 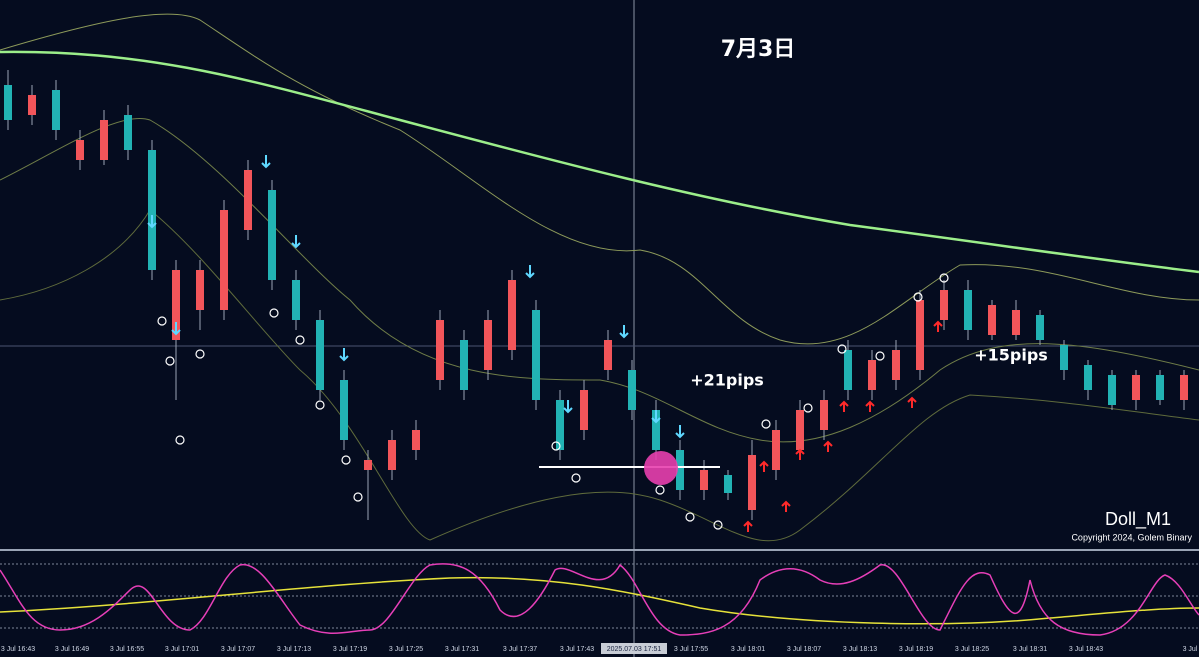 I want to click on time-label: 3 Jul 18:19, so click(x=916, y=649).